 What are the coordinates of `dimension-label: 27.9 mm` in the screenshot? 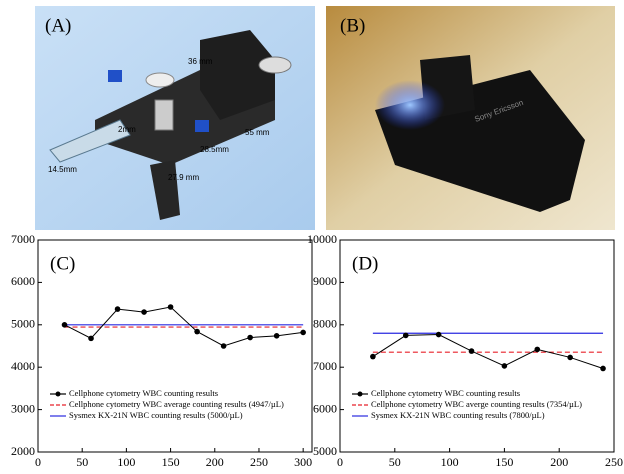 It's located at (183, 177).